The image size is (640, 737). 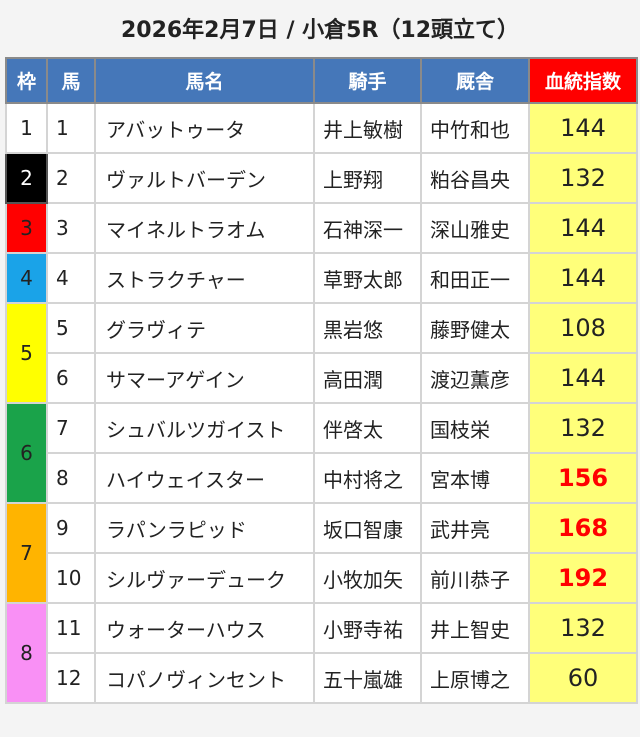 I want to click on horse-name: ハイウェイスター, so click(x=204, y=478).